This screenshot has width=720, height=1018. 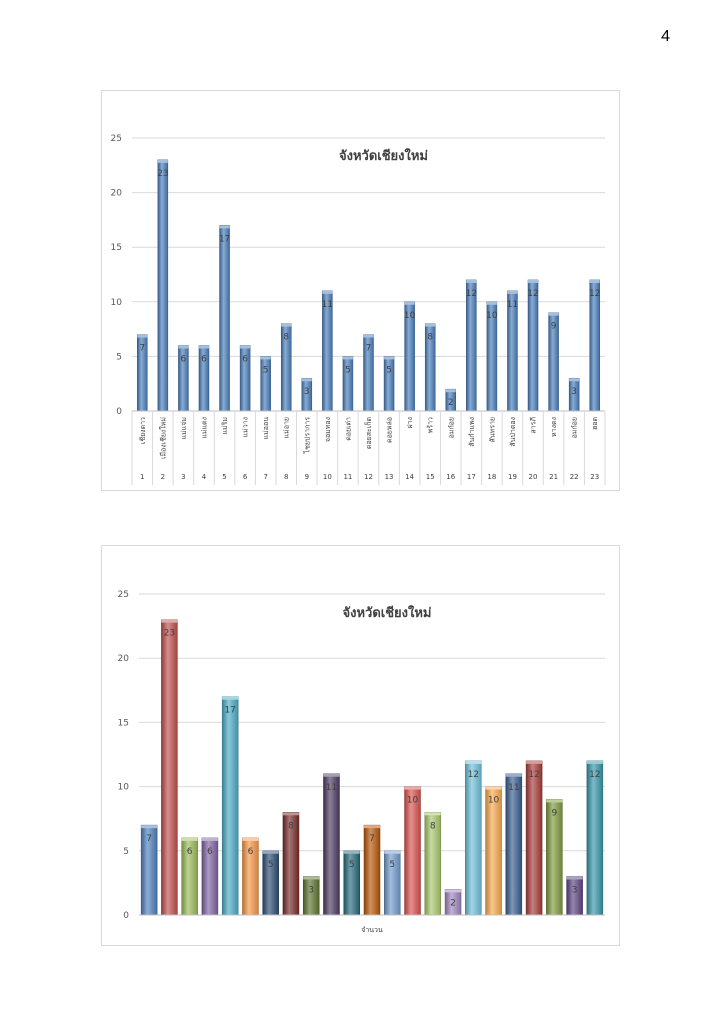 What do you see at coordinates (665, 36) in the screenshot?
I see `page-number: 4` at bounding box center [665, 36].